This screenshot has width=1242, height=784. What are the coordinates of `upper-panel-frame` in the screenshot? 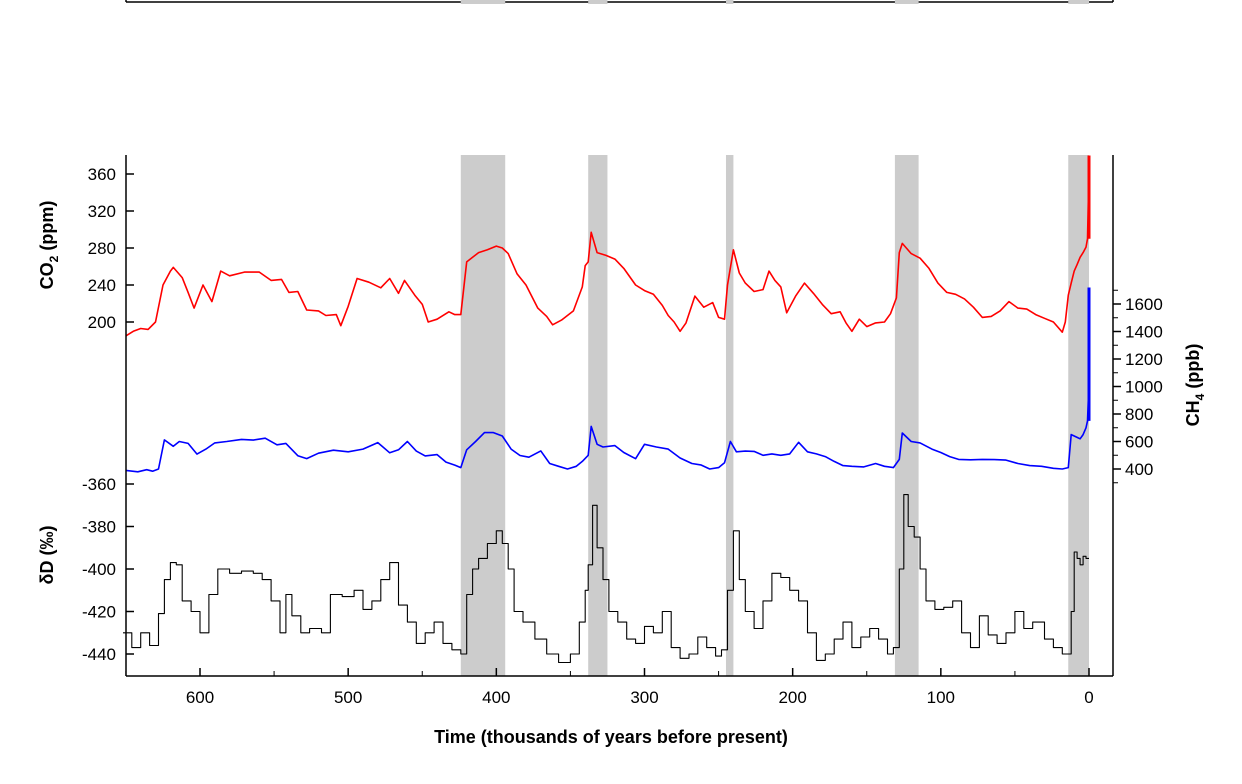 It's located at (619, 1).